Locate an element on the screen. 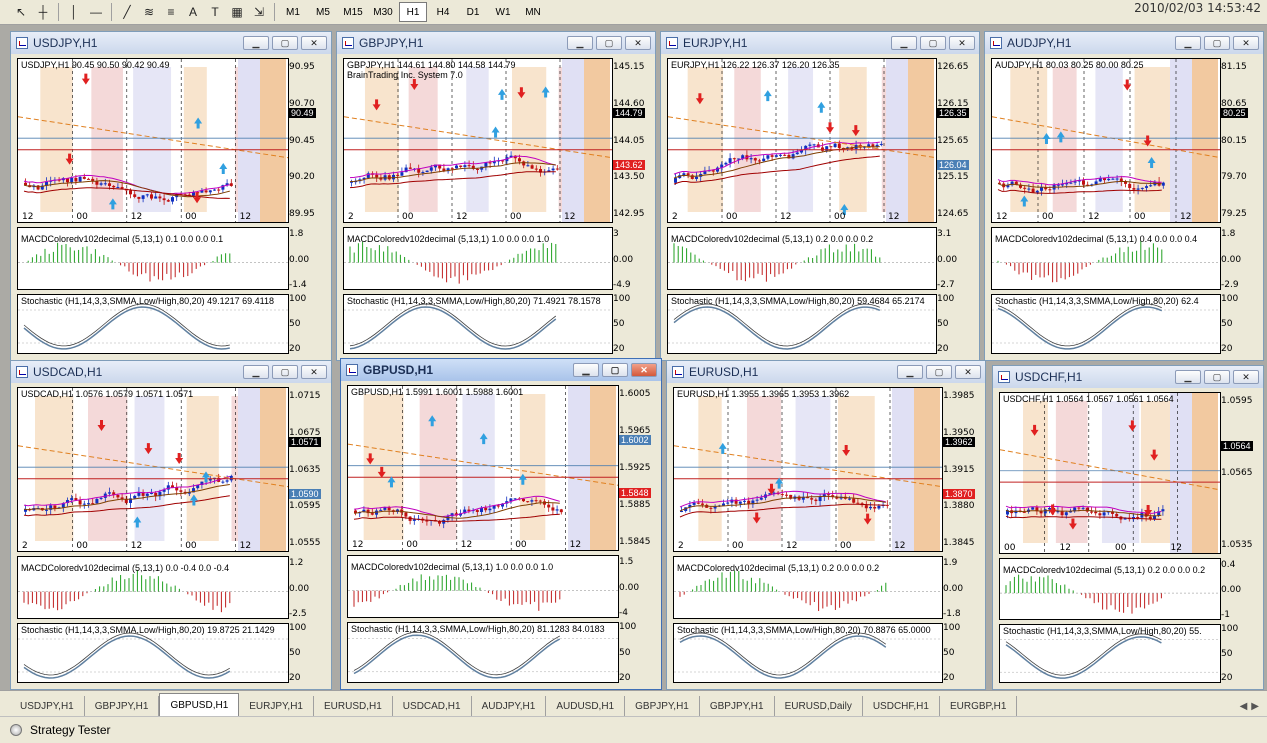 Image resolution: width=1267 pixels, height=743 pixels. timeframe-h4: H4 is located at coordinates (443, 12).